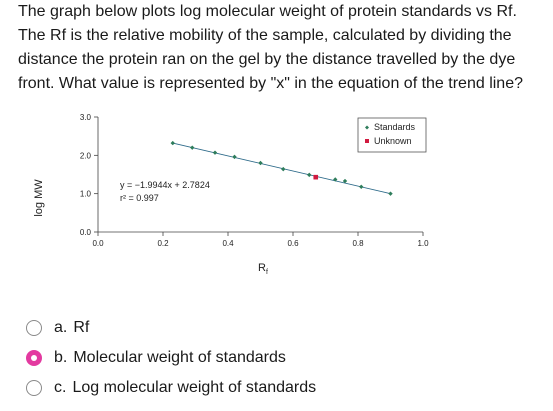 The image size is (553, 411). I want to click on y-tick-label: 2.0, so click(86, 155).